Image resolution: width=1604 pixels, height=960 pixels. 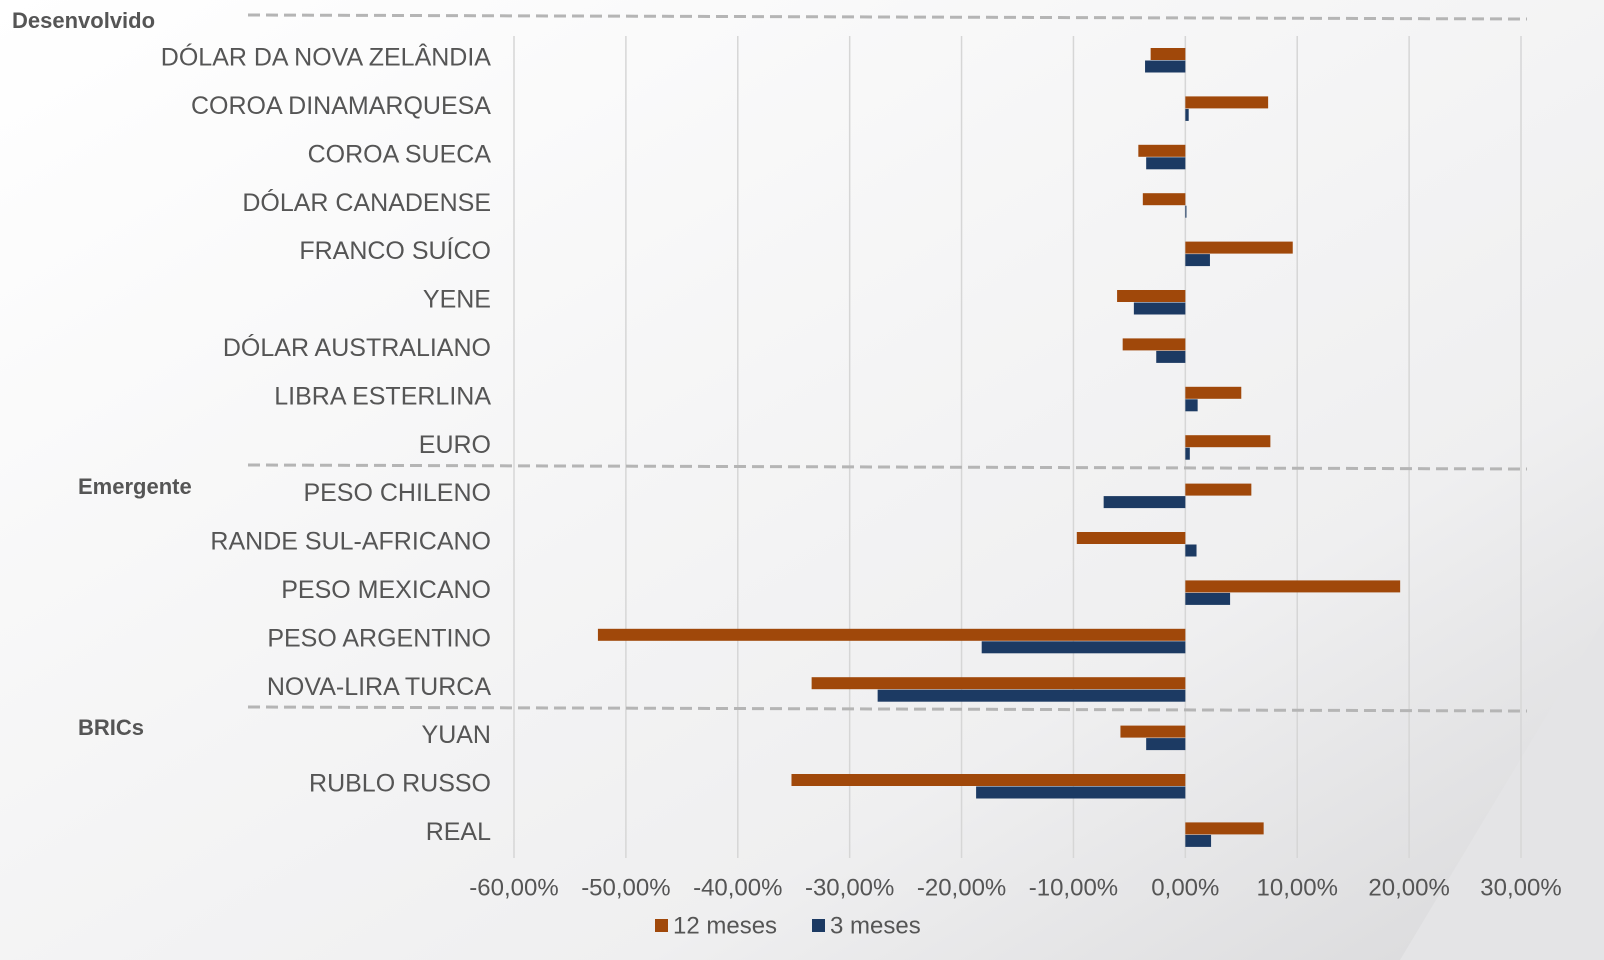 I want to click on y-tick-label: RUBLO RUSSO, so click(x=400, y=784).